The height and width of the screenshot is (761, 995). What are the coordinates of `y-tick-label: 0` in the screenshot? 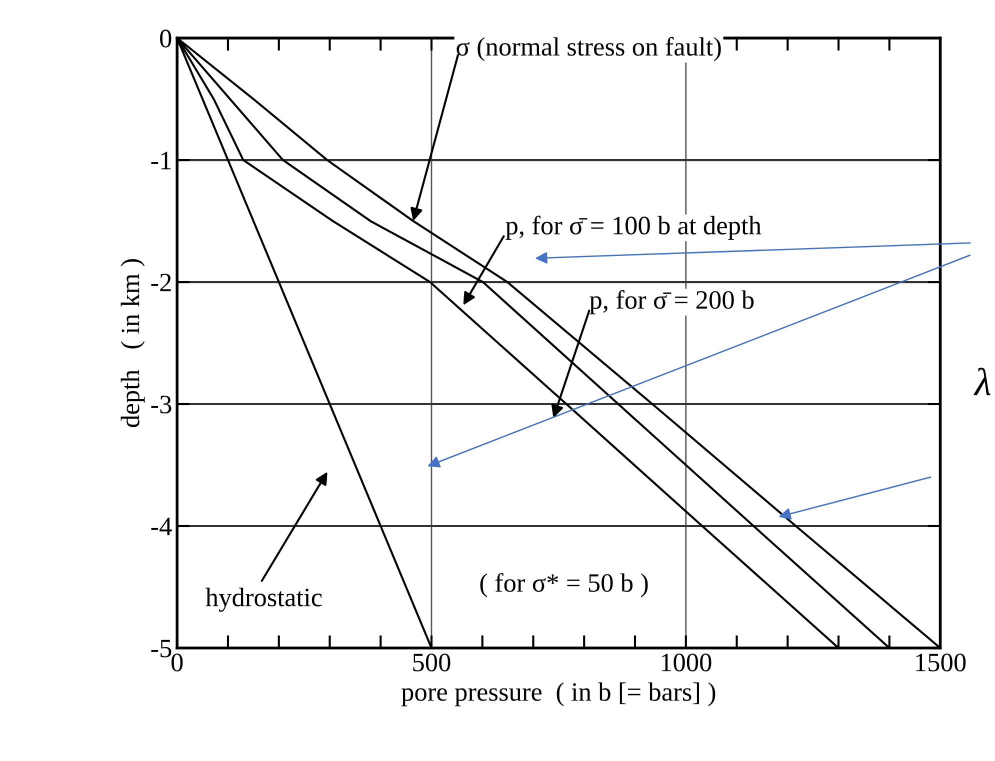 It's located at (166, 39).